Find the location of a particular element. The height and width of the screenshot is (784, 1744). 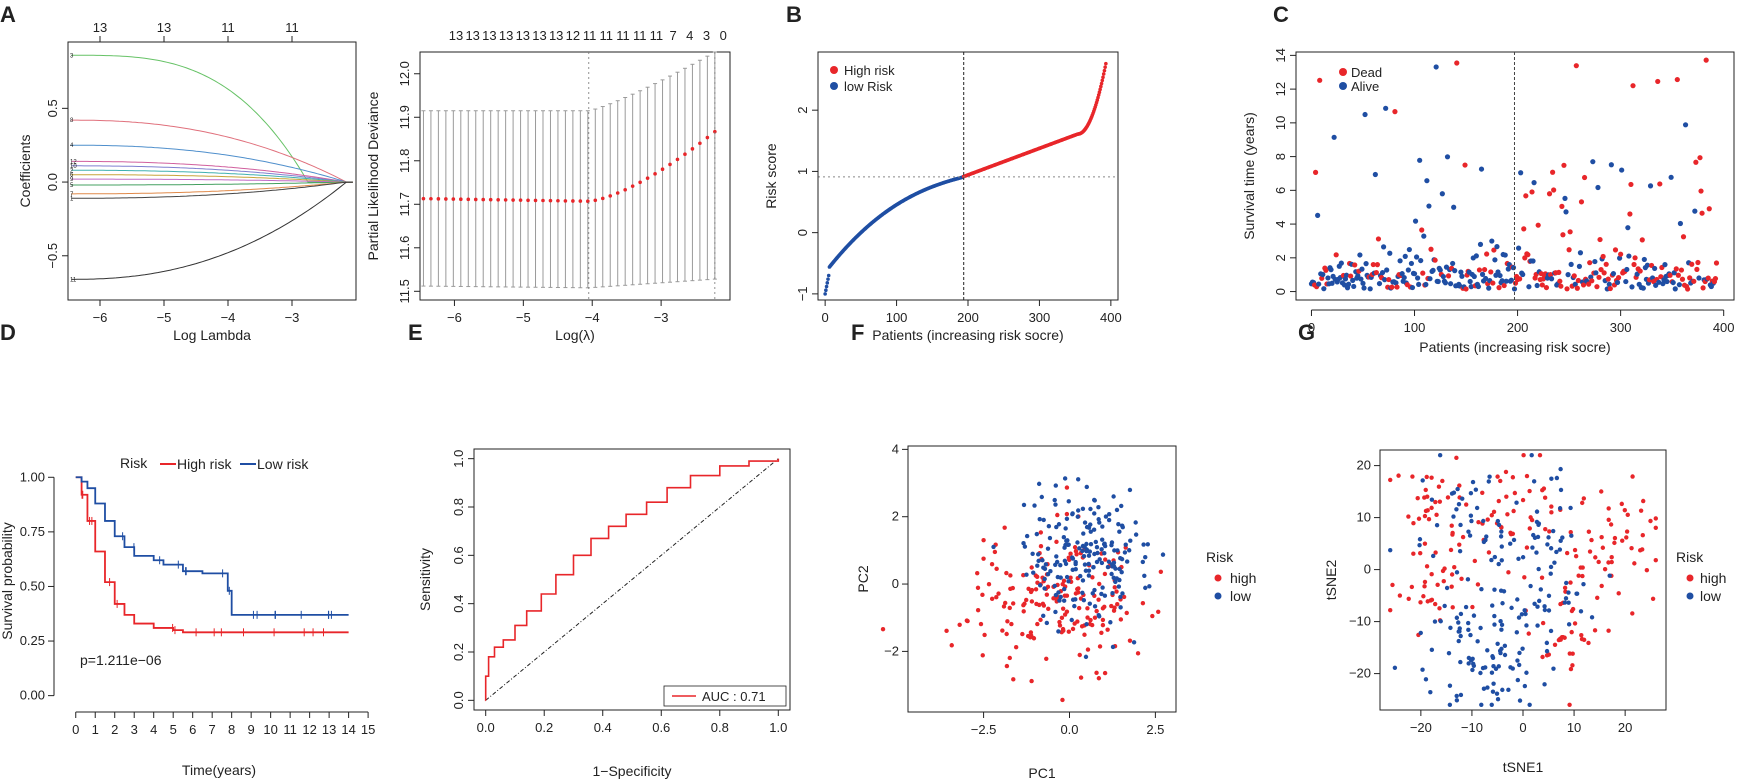

risk-legend-marker is located at coordinates (834, 70).